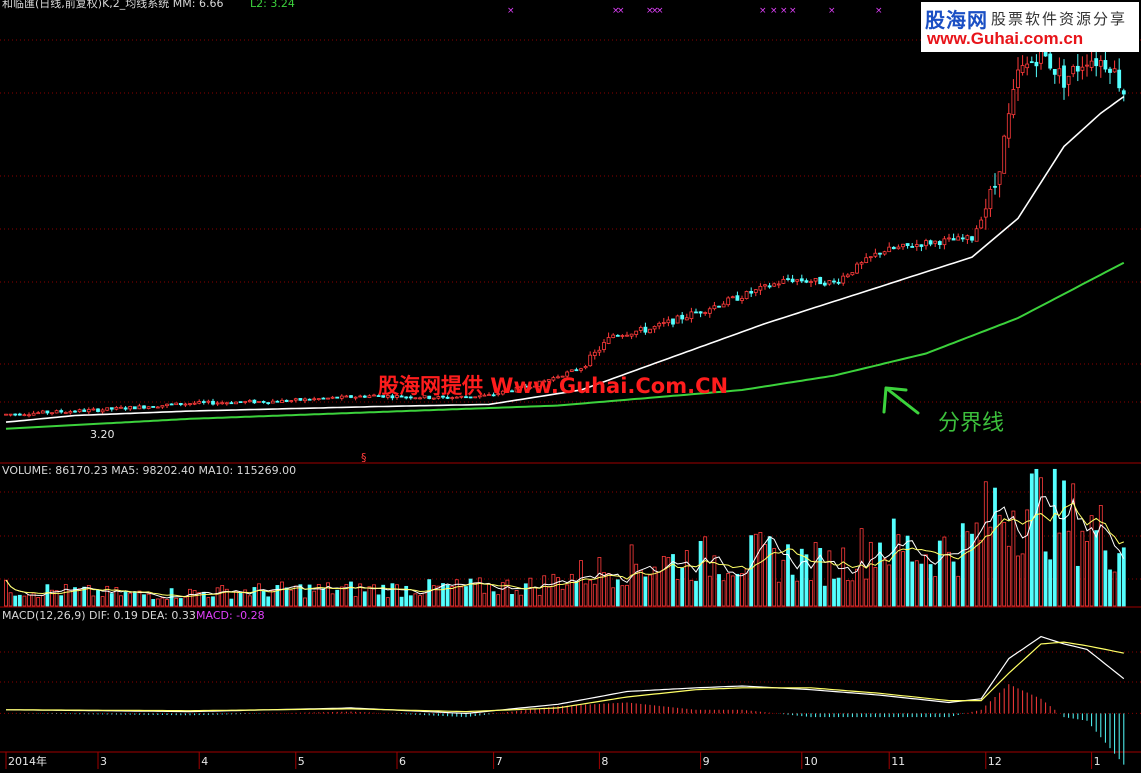 The width and height of the screenshot is (1141, 773). What do you see at coordinates (230, 615) in the screenshot?
I see `macd-value: MACD: -0.28` at bounding box center [230, 615].